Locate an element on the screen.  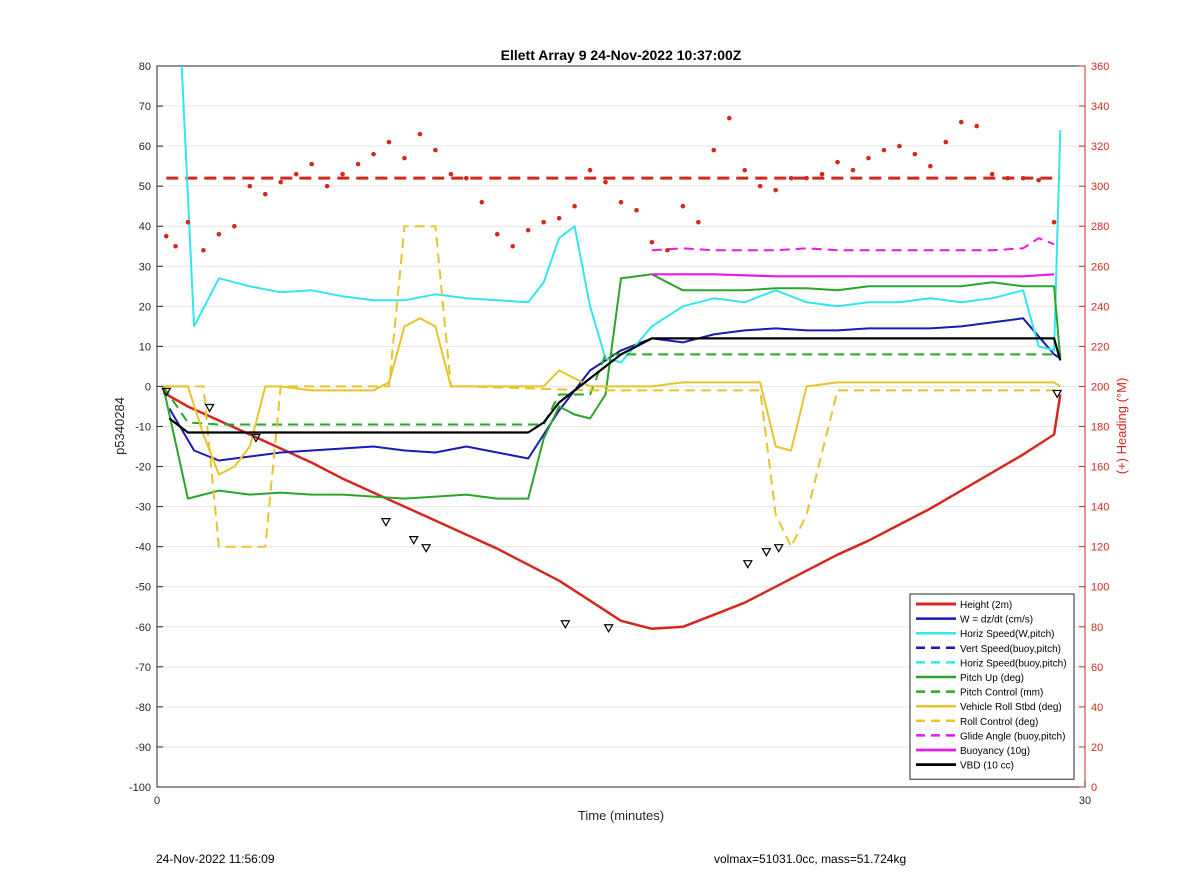
y-right-tick-label: 160 is located at coordinates (1100, 468).